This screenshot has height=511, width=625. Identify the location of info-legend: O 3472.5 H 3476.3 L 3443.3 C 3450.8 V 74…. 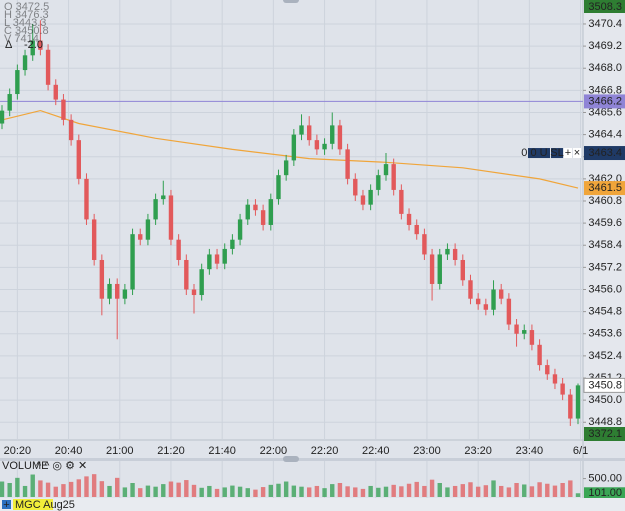
(26, 23).